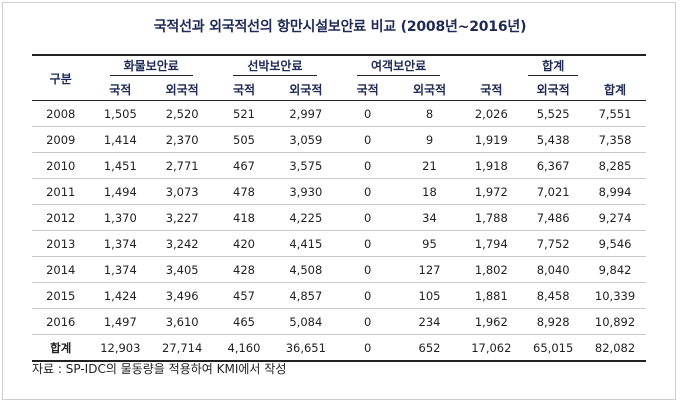 The image size is (680, 404). What do you see at coordinates (120, 217) in the screenshot?
I see `value-cell: 1,370` at bounding box center [120, 217].